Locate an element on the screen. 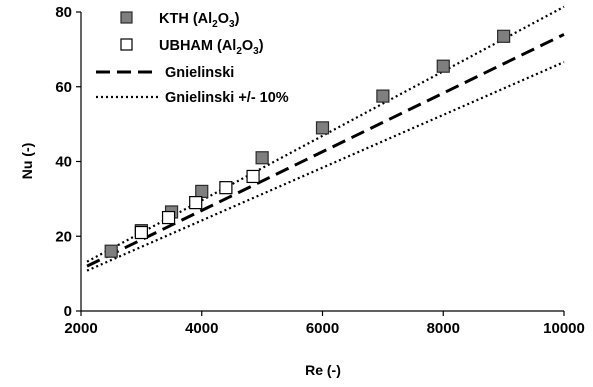  x-tick-label: 10000 is located at coordinates (564, 328).